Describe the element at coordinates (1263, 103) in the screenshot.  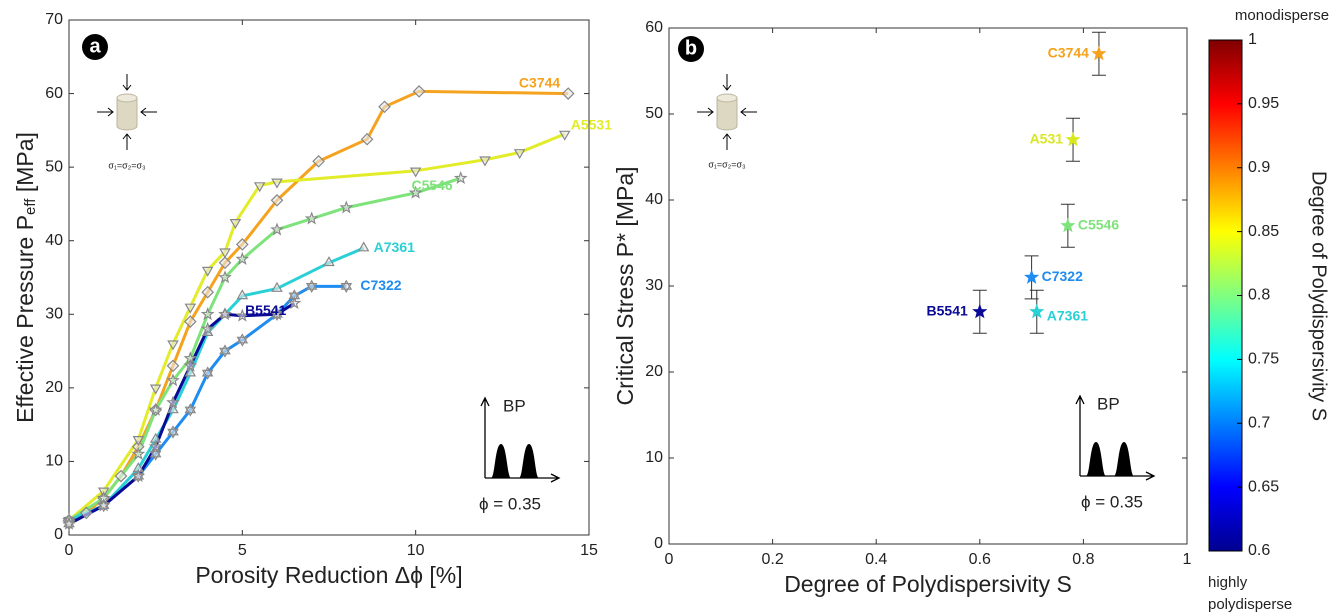
I see `colorbar-tick-label: 0.95` at that location.